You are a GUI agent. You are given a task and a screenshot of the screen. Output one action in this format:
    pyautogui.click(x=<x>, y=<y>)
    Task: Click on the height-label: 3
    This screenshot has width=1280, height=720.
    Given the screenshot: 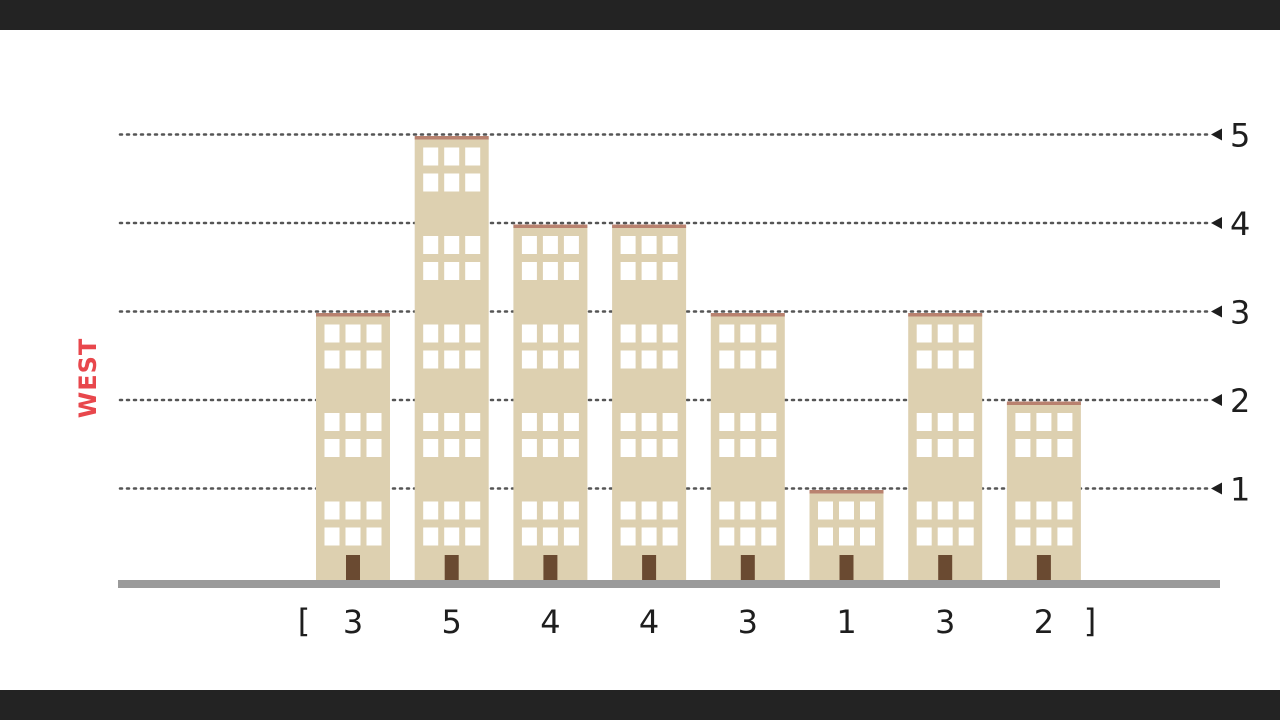 What is the action you would take?
    pyautogui.click(x=748, y=622)
    